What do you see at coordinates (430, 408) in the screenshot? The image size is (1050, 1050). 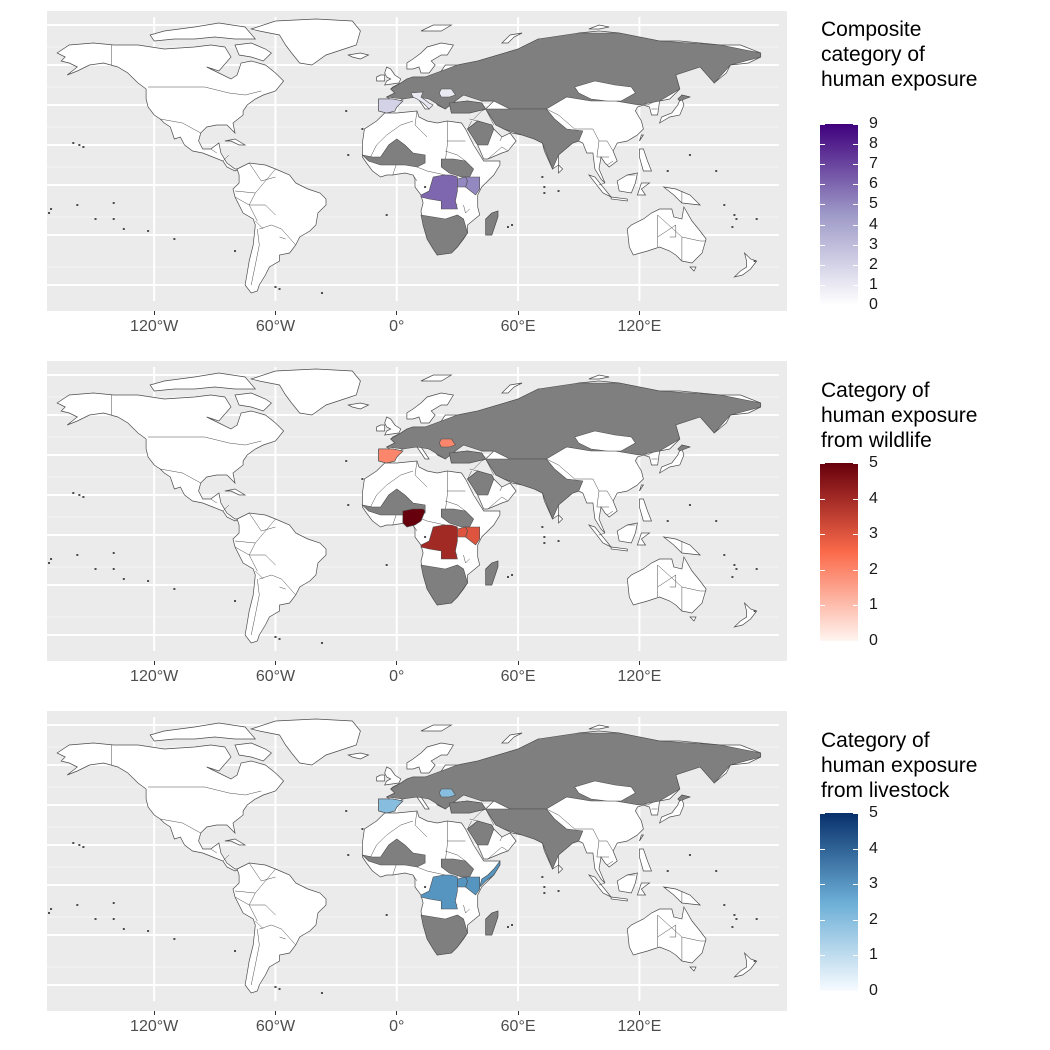 I see `landmass-scandinavia` at bounding box center [430, 408].